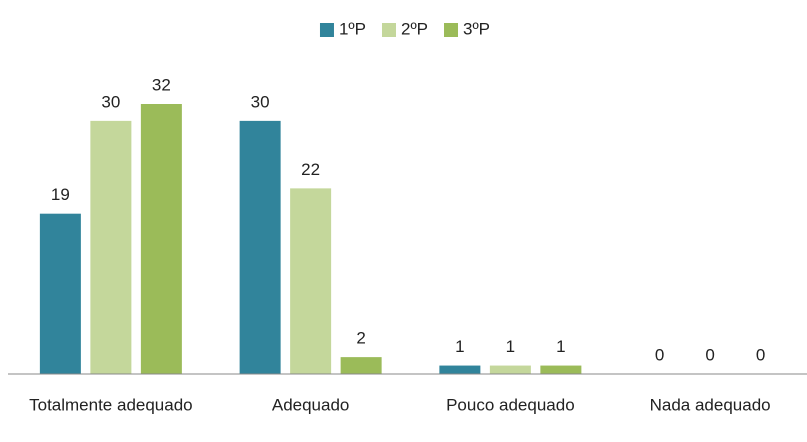 The height and width of the screenshot is (442, 807). What do you see at coordinates (710, 404) in the screenshot?
I see `x-tick-label: Nada adequado` at bounding box center [710, 404].